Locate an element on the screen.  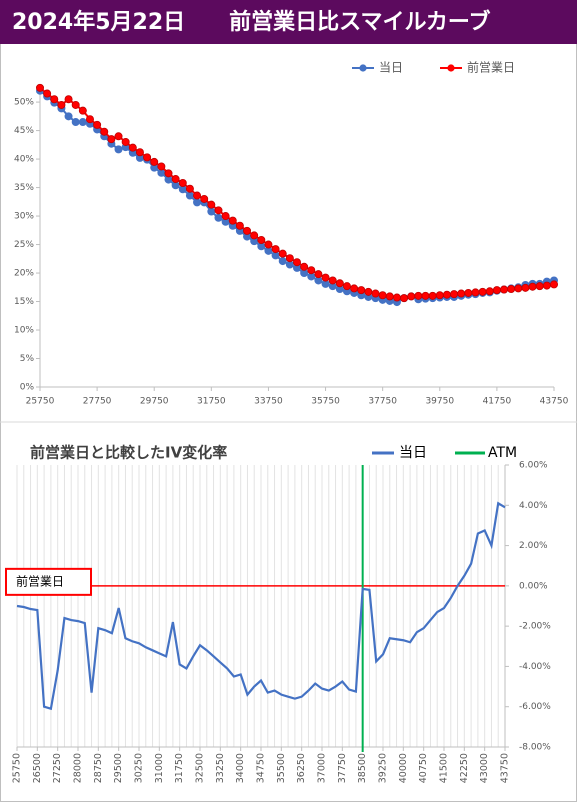
x-tick-label: 28750 is located at coordinates (98, 768).